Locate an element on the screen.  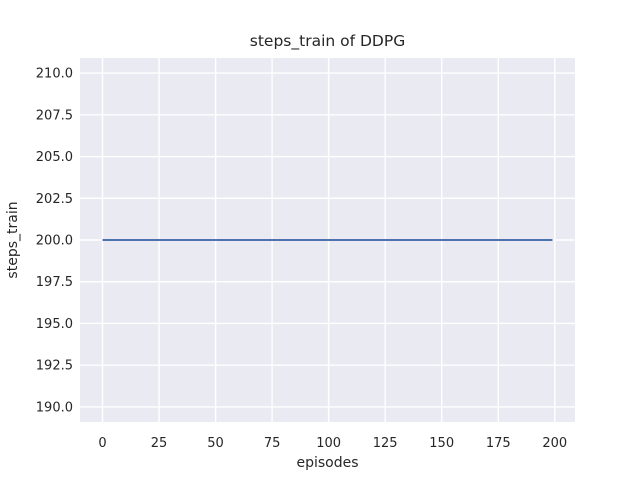
x-tick-label: 150 is located at coordinates (441, 443).